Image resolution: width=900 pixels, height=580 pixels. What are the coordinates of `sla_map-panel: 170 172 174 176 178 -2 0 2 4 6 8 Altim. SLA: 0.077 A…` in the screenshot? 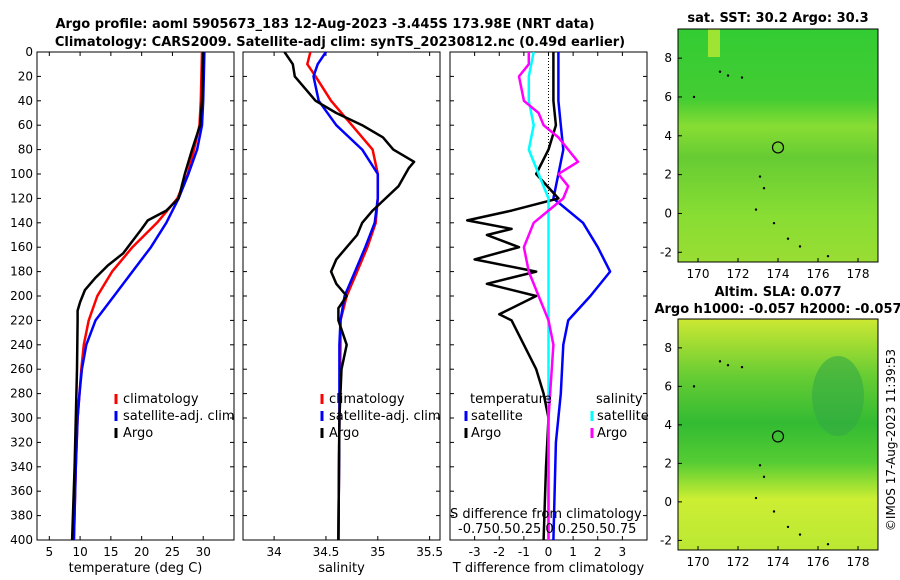 It's located at (777, 427).